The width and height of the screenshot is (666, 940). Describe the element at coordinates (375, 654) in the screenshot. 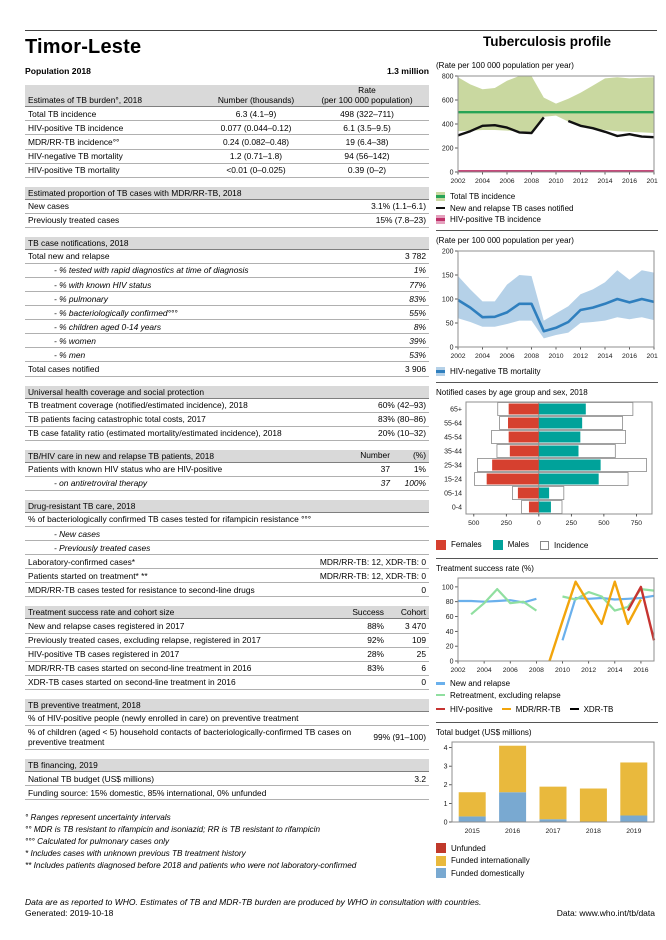

I see `row-value: 28%` at that location.